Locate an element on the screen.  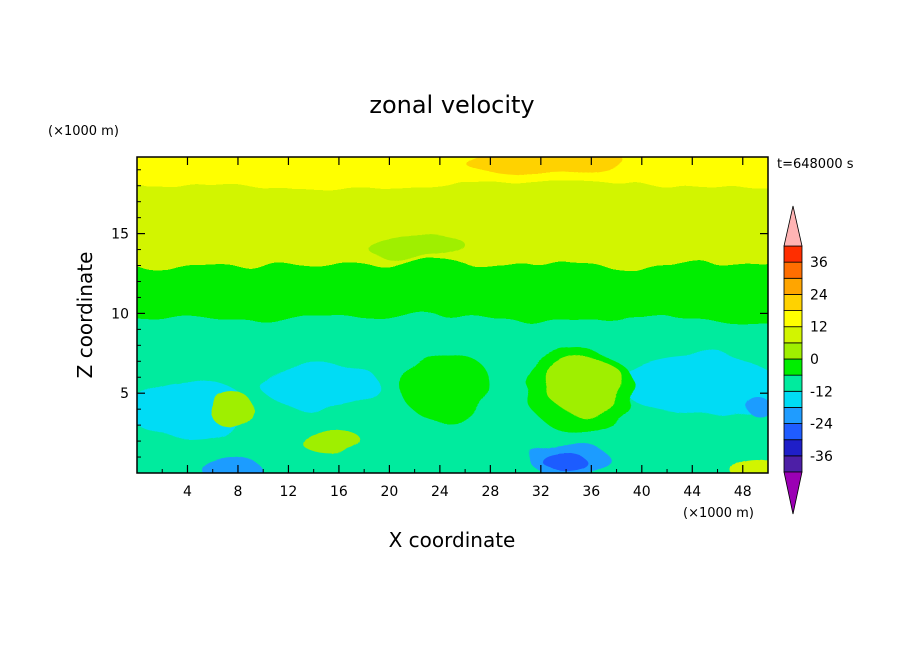
colorbar-over-triangle is located at coordinates (793, 226).